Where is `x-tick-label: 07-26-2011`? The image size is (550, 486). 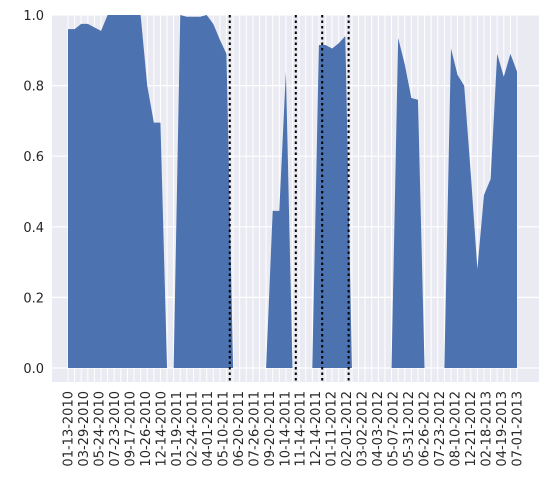
x-tick-label: 07-26-2011 is located at coordinates (254, 429).